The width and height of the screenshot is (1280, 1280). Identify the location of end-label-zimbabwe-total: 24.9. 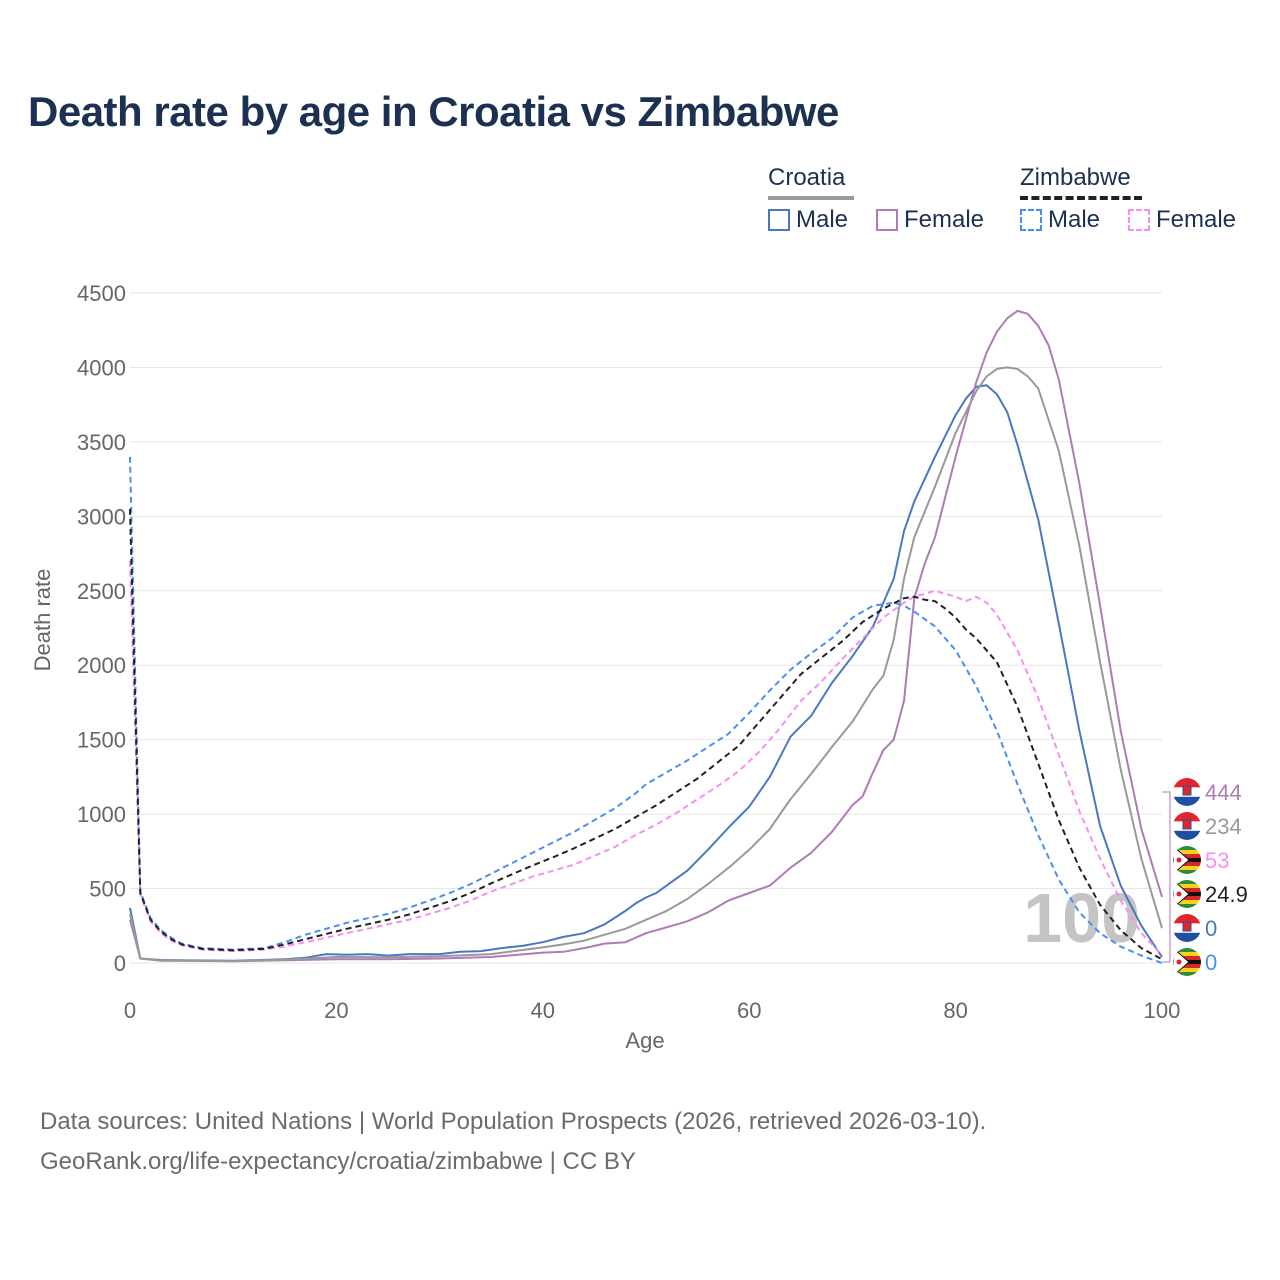
(1226, 894).